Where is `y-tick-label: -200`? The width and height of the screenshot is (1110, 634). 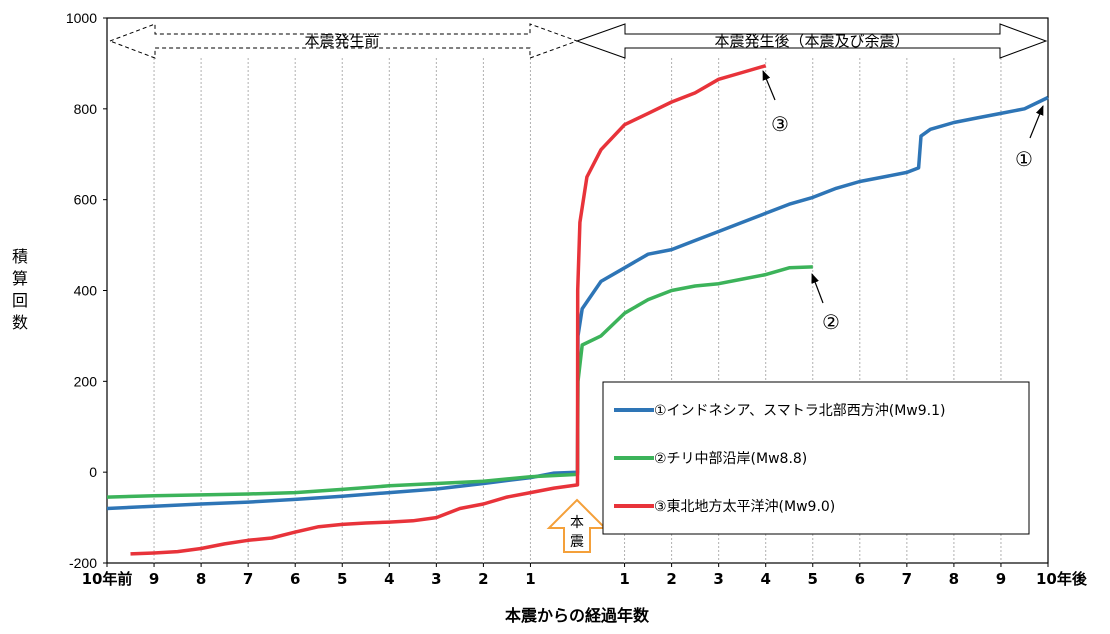
y-tick-label: -200 is located at coordinates (83, 563).